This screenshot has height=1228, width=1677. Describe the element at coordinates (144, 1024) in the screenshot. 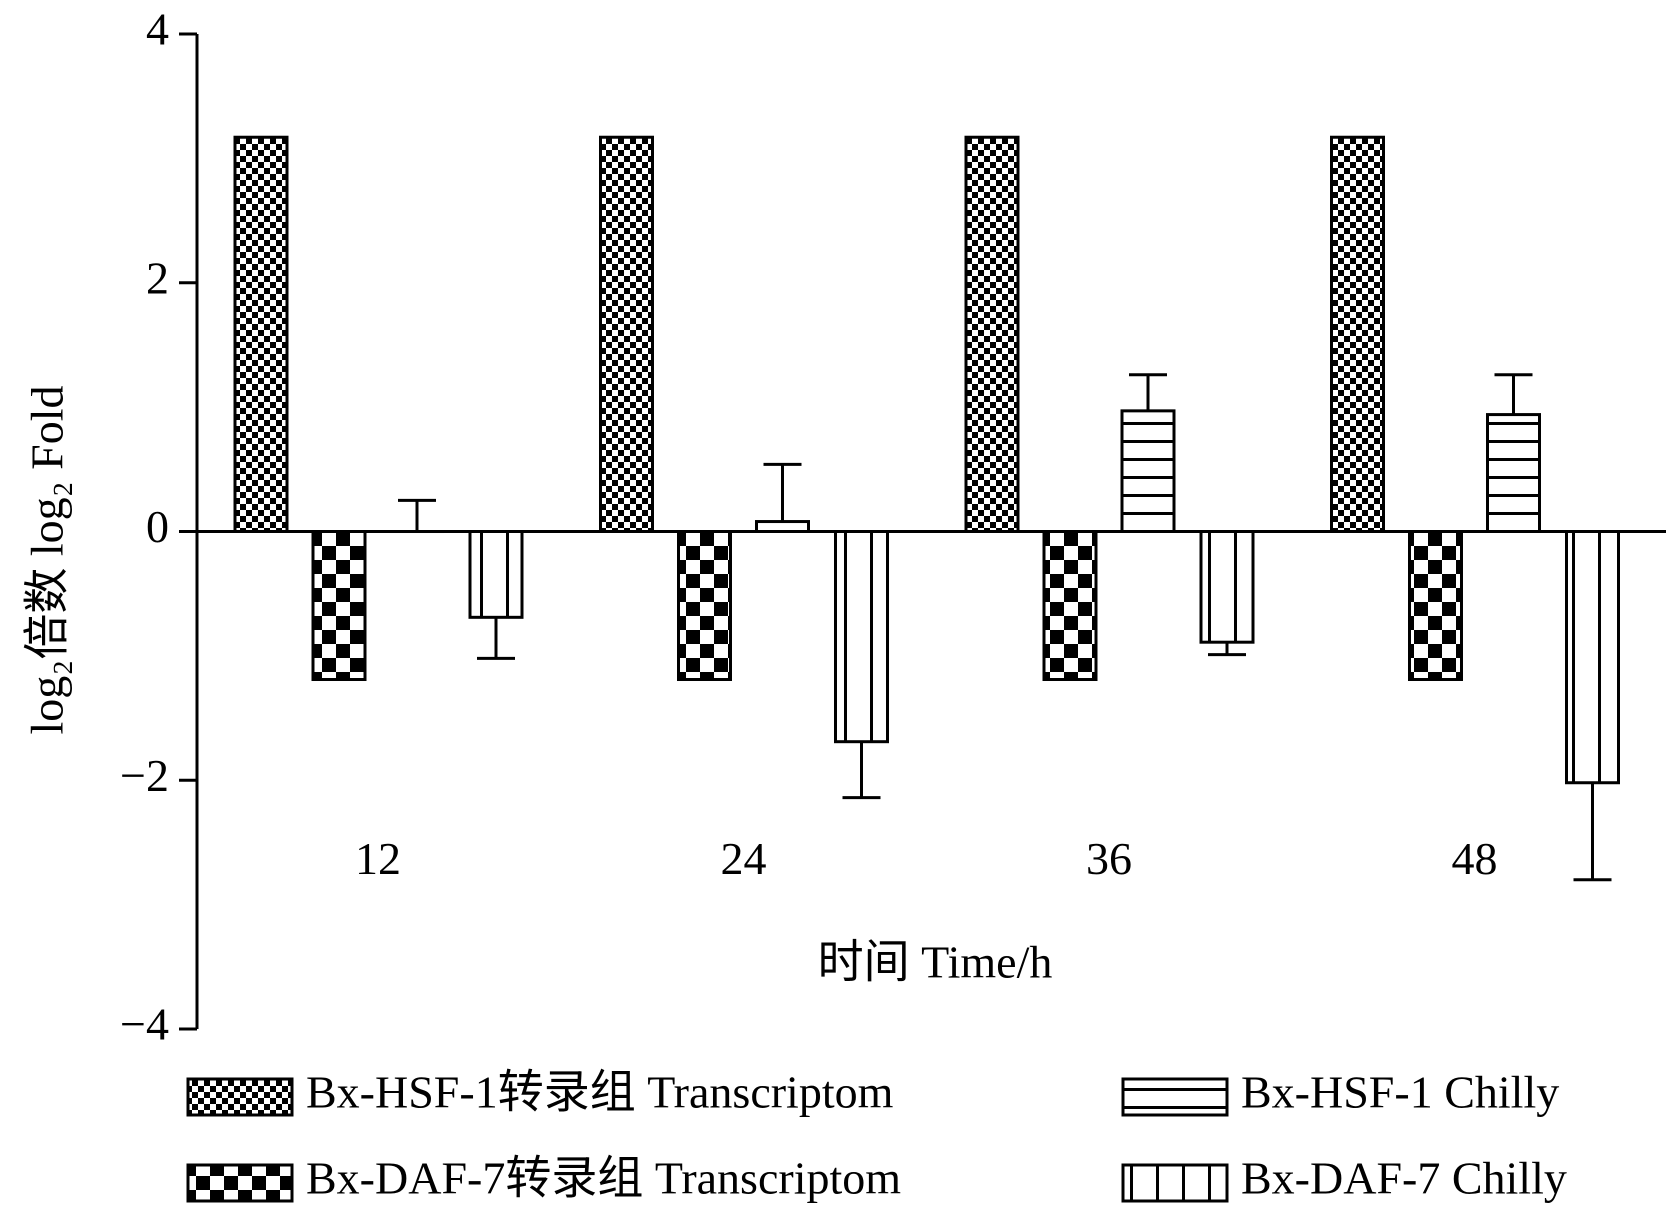

I see `y-tick-label: −4` at that location.